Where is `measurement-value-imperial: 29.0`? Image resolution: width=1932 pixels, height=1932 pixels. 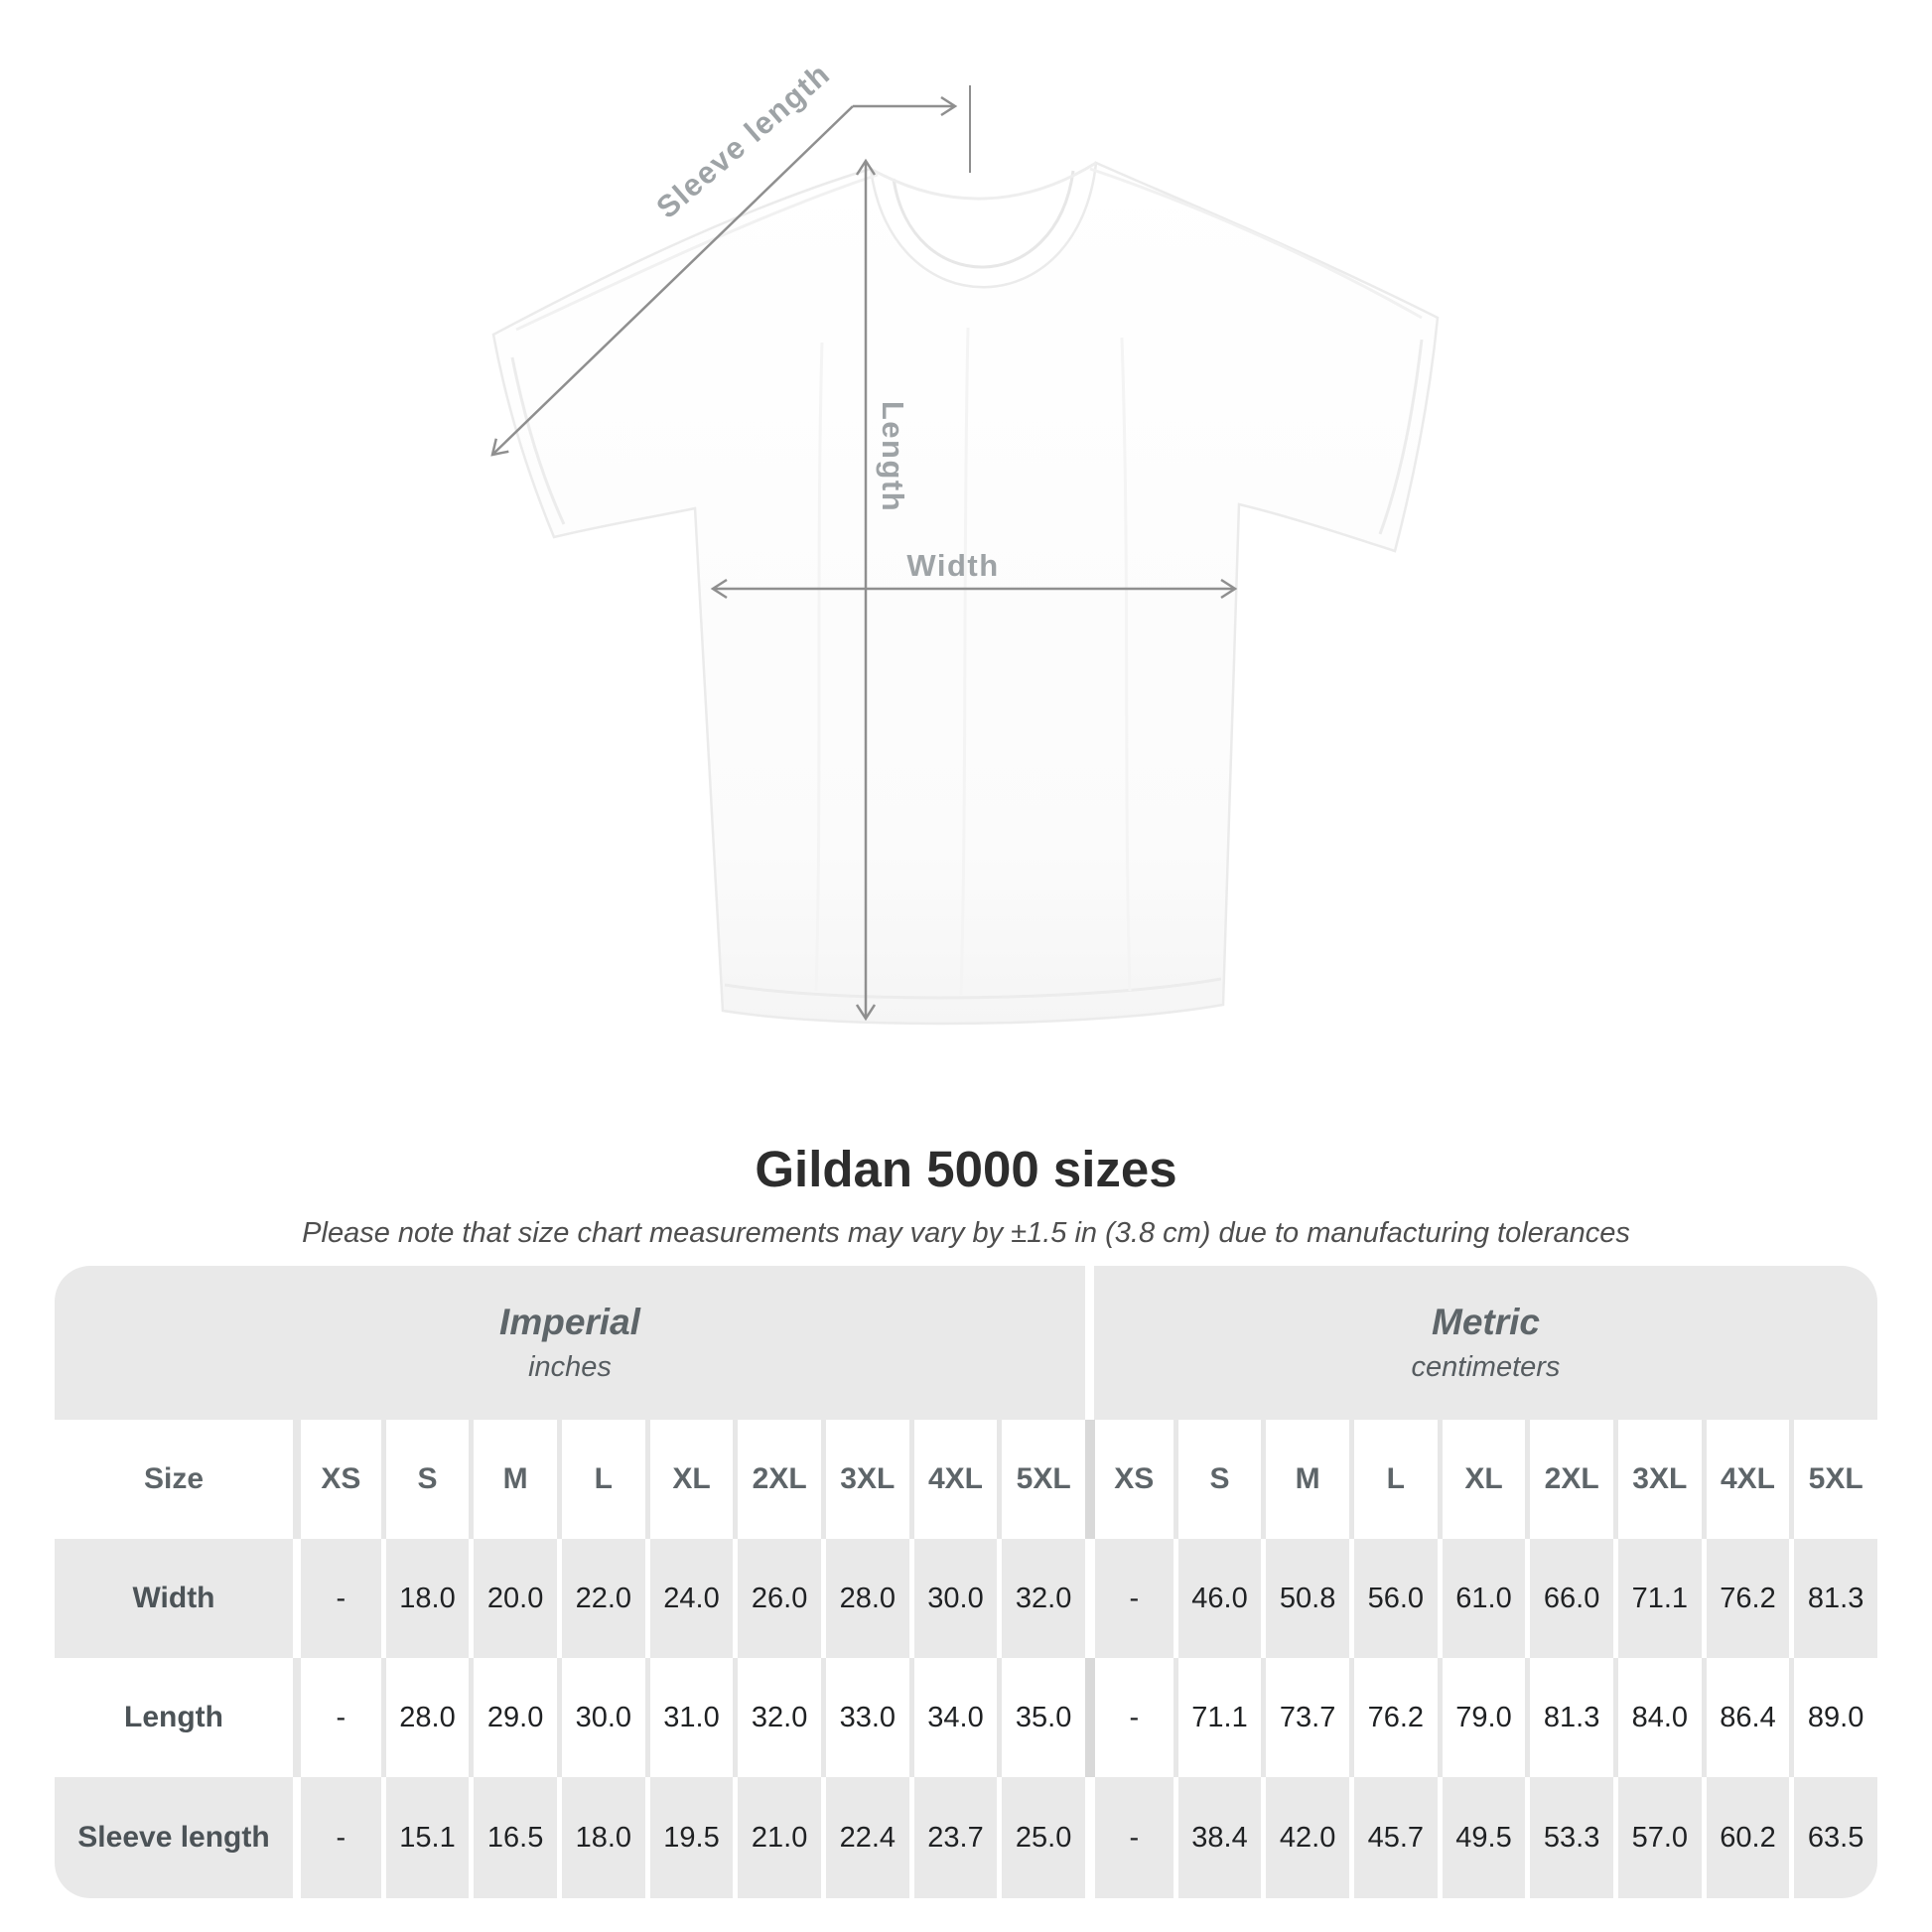 measurement-value-imperial: 29.0 is located at coordinates (513, 1717).